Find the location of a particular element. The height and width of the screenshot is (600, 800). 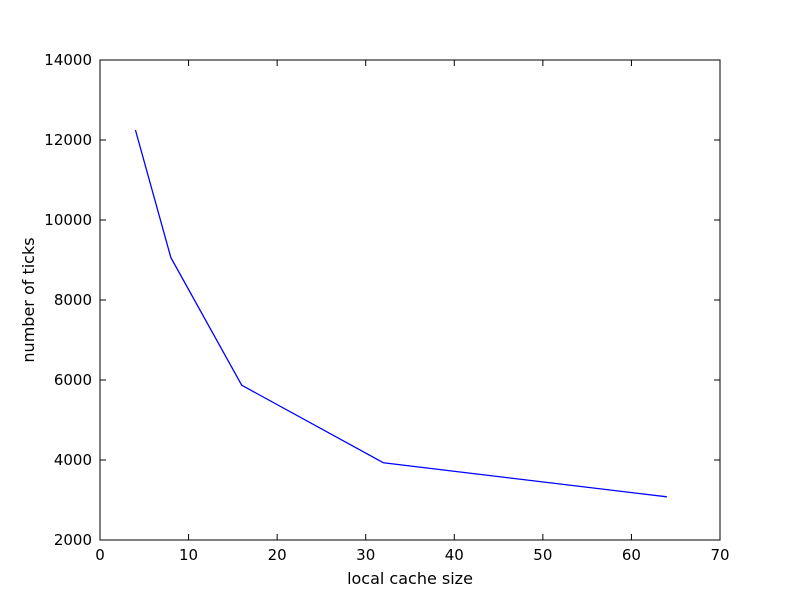

x-tick-label-7: 70 is located at coordinates (719, 555).